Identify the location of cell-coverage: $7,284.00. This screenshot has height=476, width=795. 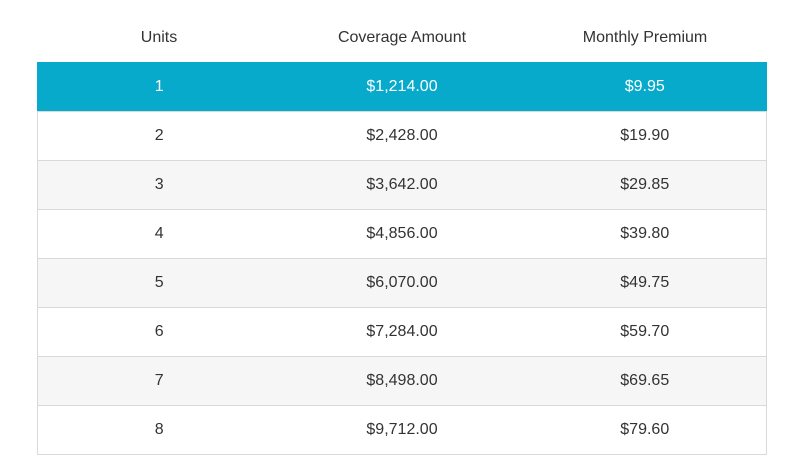
(402, 332).